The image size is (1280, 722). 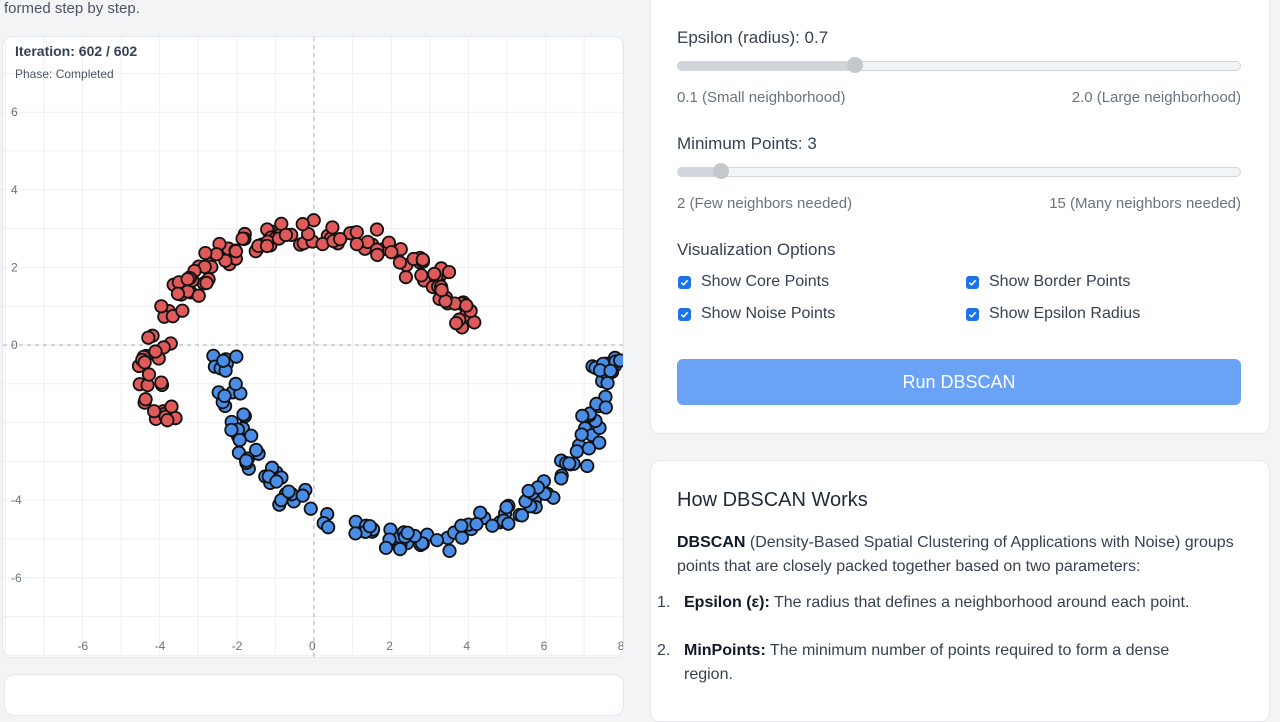 I want to click on epsilon-term: Epsilon (ε):, so click(x=727, y=602).